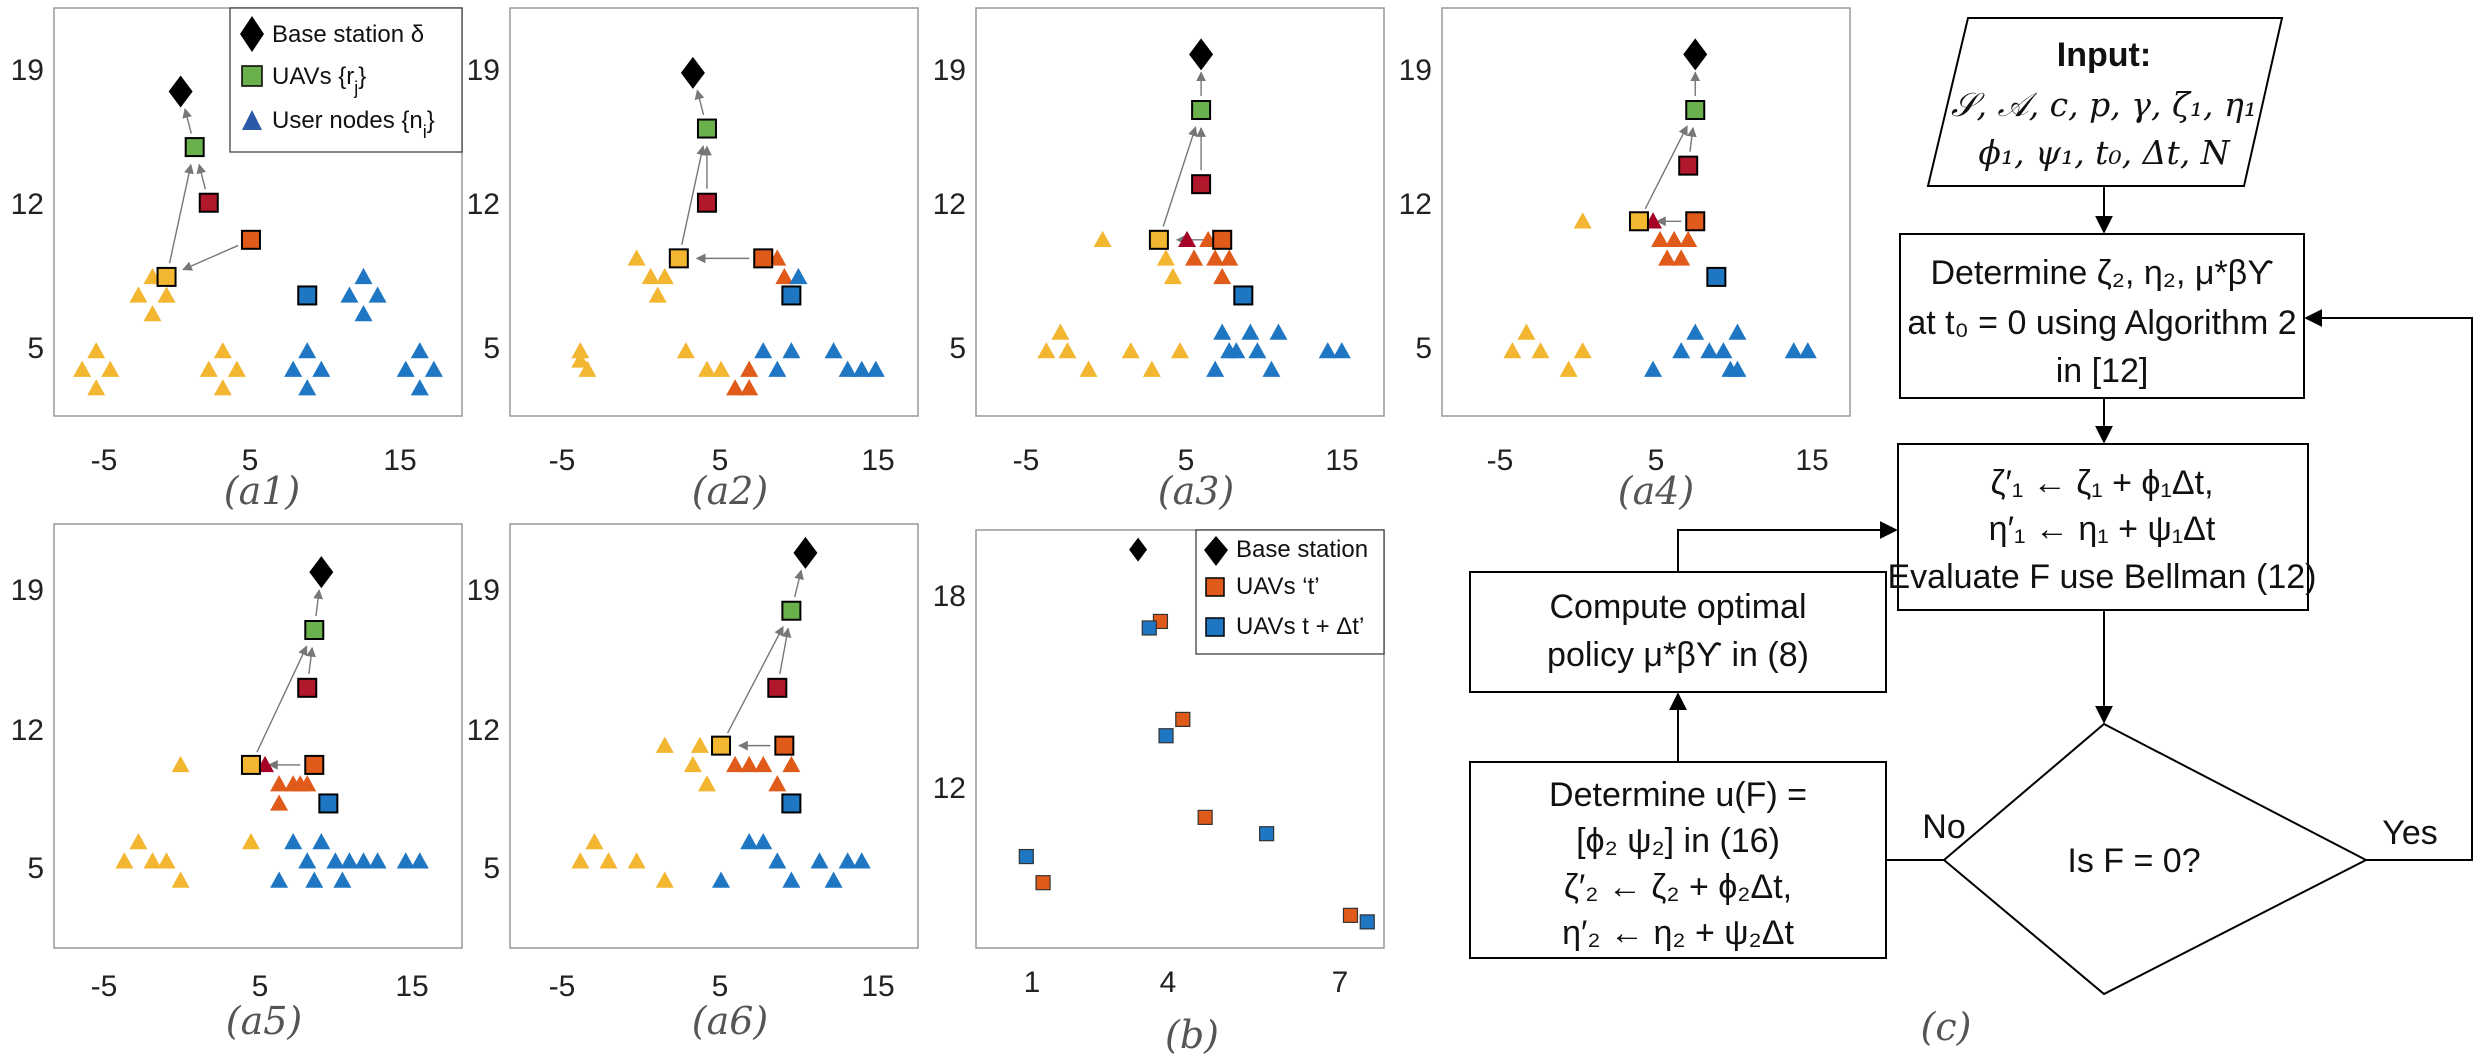  What do you see at coordinates (2133, 861) in the screenshot?
I see `decision-label: Is F = 0?` at bounding box center [2133, 861].